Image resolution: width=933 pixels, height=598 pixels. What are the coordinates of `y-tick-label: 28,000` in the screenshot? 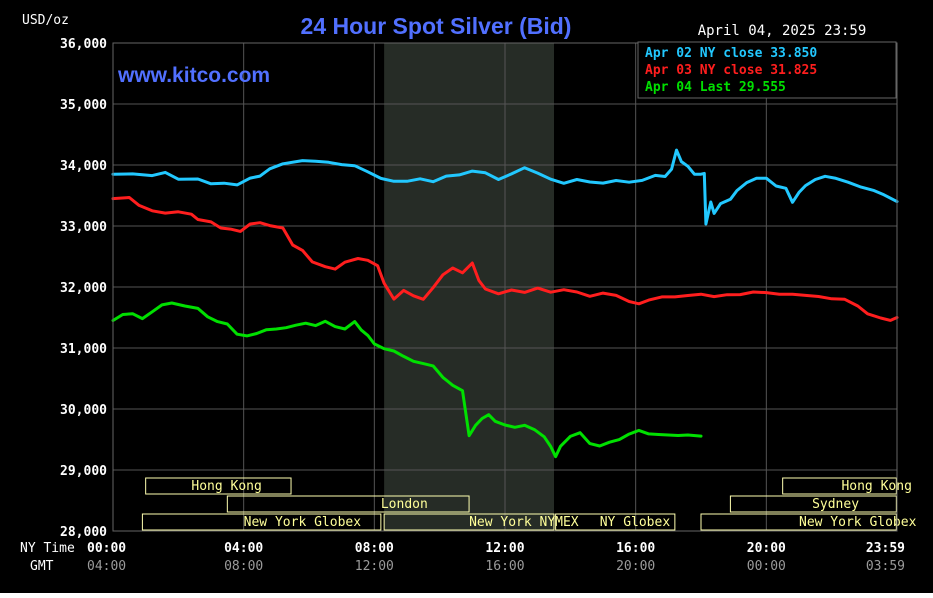 It's located at (83, 532).